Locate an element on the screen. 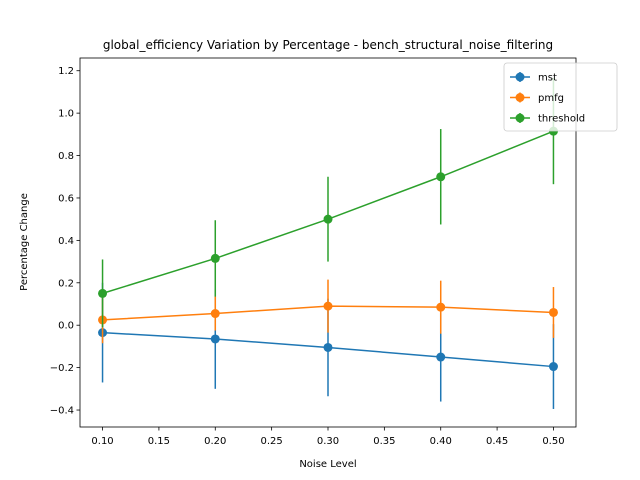 The width and height of the screenshot is (640, 480). legend-label-pmfg: pmfg is located at coordinates (551, 98).